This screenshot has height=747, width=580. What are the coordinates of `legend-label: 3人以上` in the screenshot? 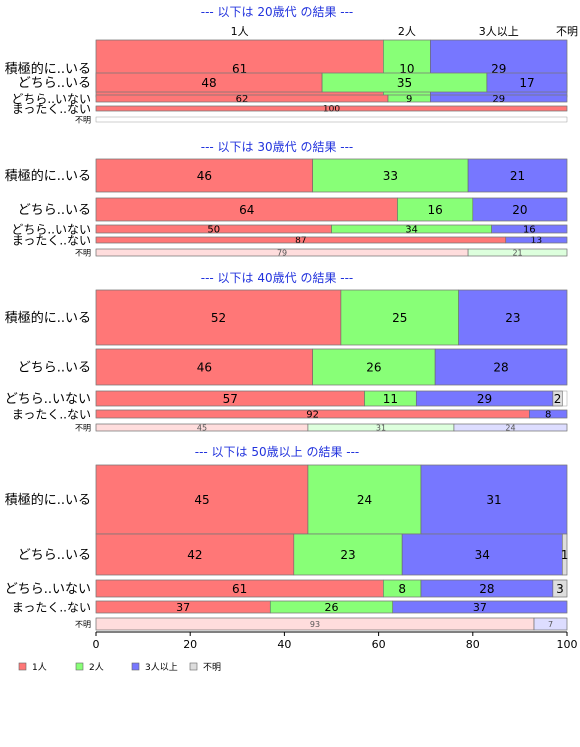 It's located at (161, 667).